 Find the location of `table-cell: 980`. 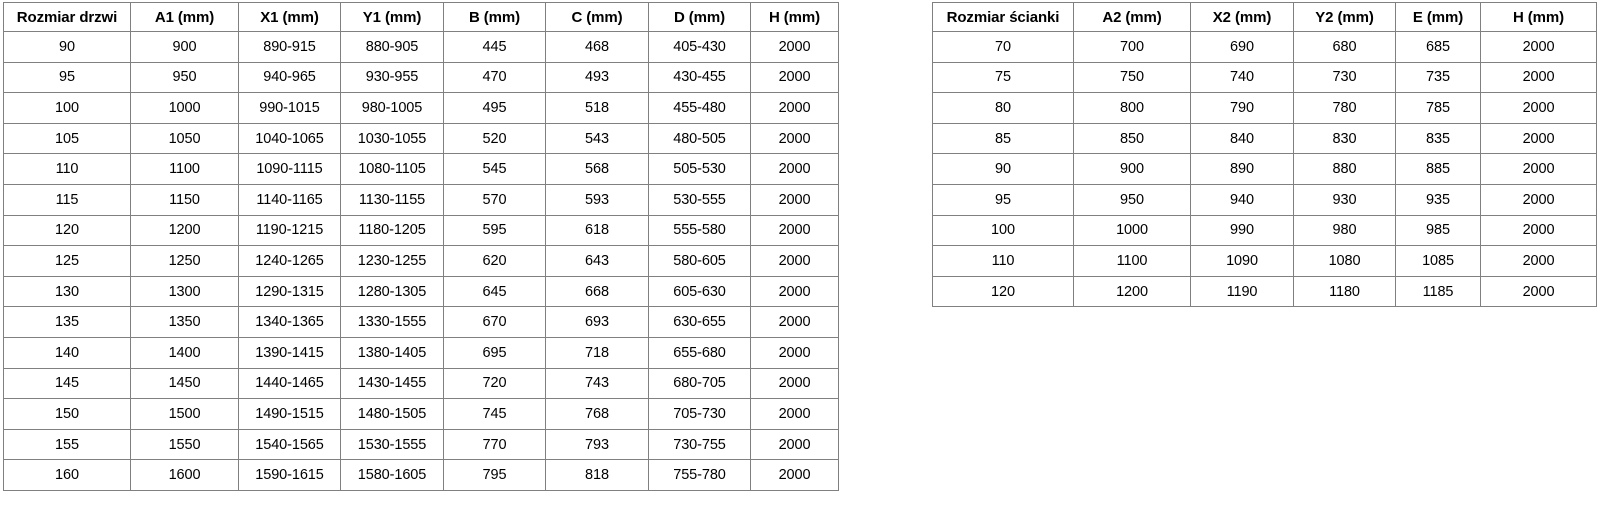

table-cell: 980 is located at coordinates (1344, 230).